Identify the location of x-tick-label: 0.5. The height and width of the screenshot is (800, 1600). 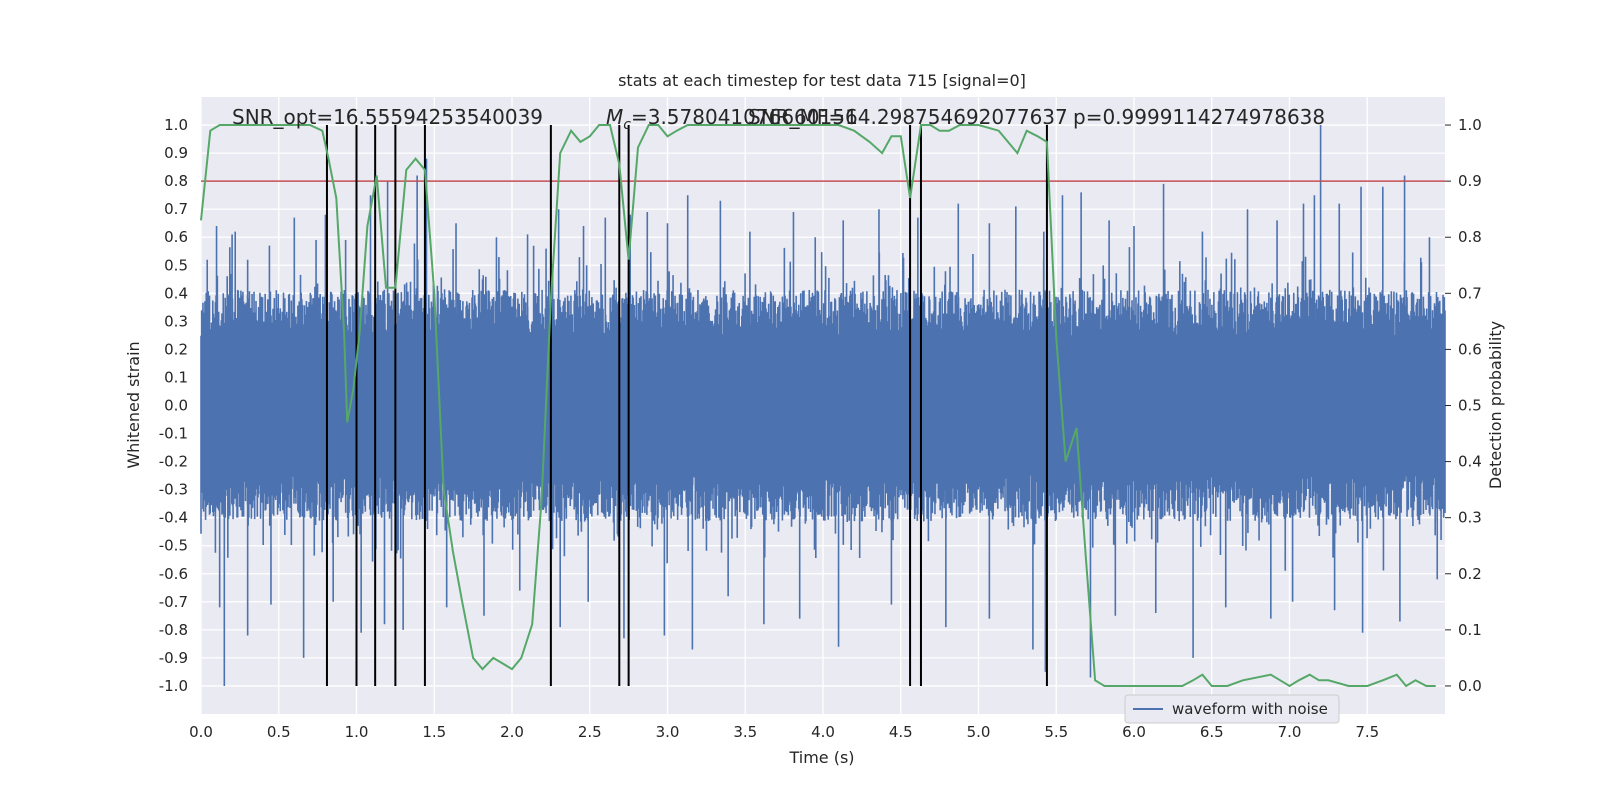
(279, 732).